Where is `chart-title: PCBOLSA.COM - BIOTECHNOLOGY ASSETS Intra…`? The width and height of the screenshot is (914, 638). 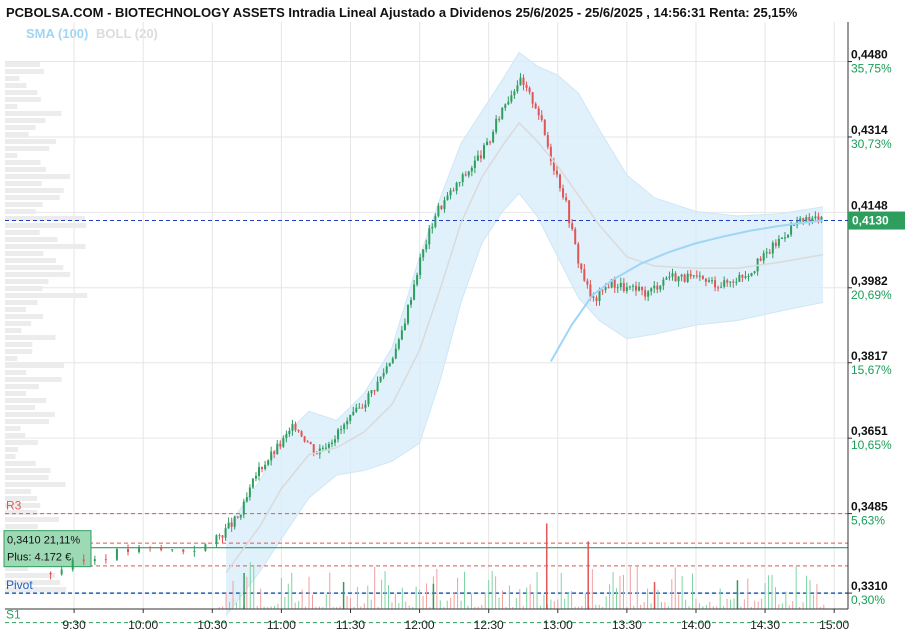 chart-title: PCBOLSA.COM - BIOTECHNOLOGY ASSETS Intra… is located at coordinates (402, 12).